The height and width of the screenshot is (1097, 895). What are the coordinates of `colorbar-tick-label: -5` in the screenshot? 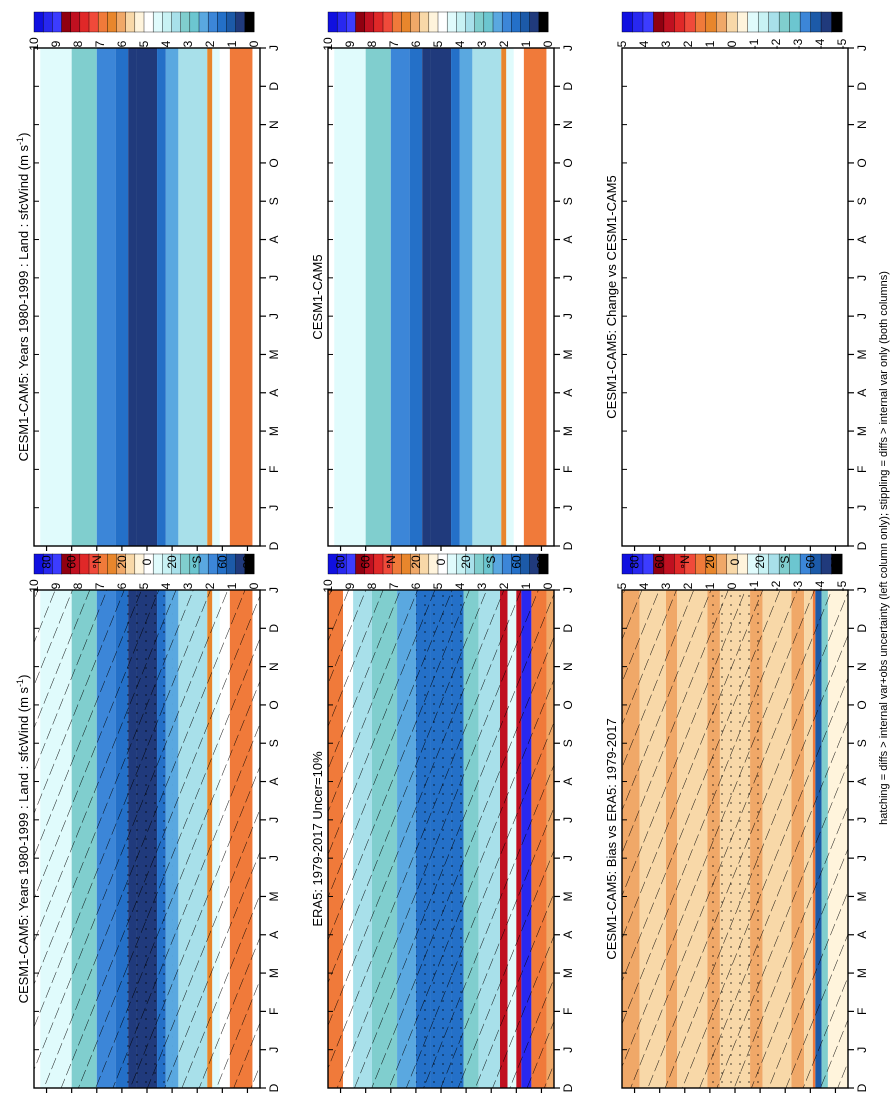 It's located at (842, 585).